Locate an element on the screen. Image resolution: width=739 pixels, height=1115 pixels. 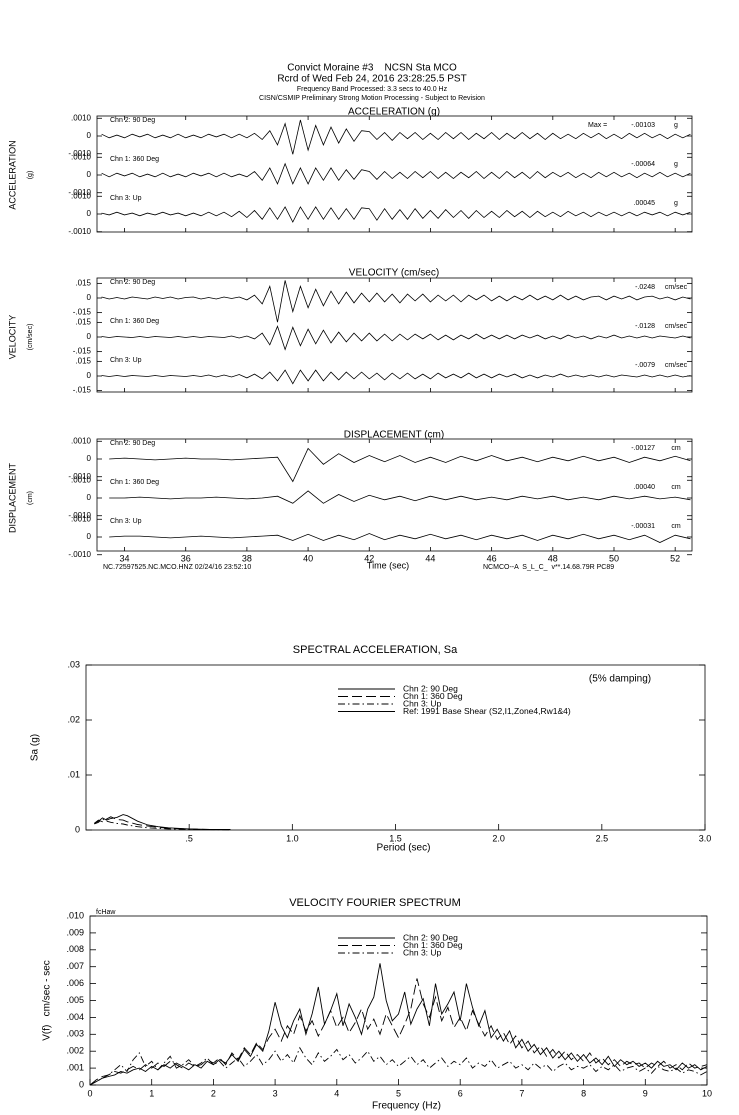
x-tick-label: 1.5 is located at coordinates (395, 838).